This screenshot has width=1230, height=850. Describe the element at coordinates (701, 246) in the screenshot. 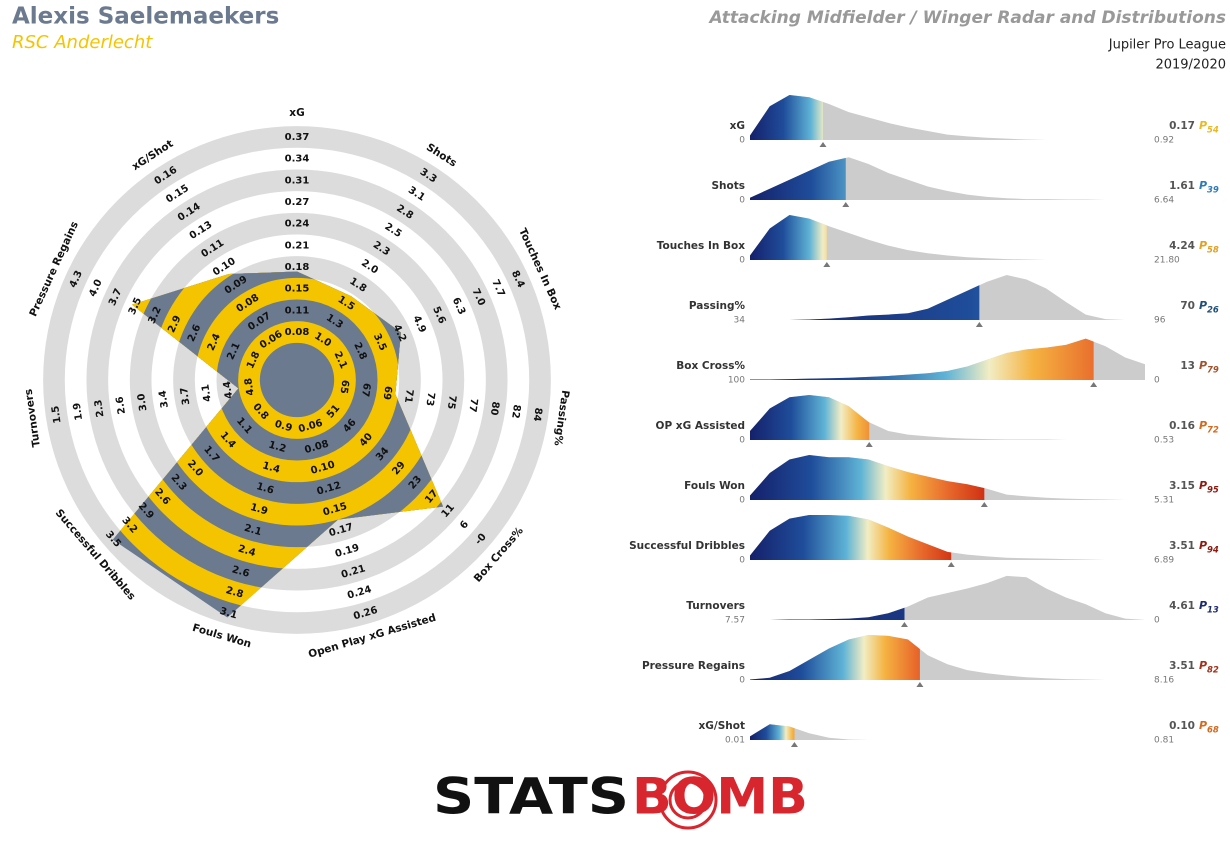

I see `row-label: Touches In Box` at that location.